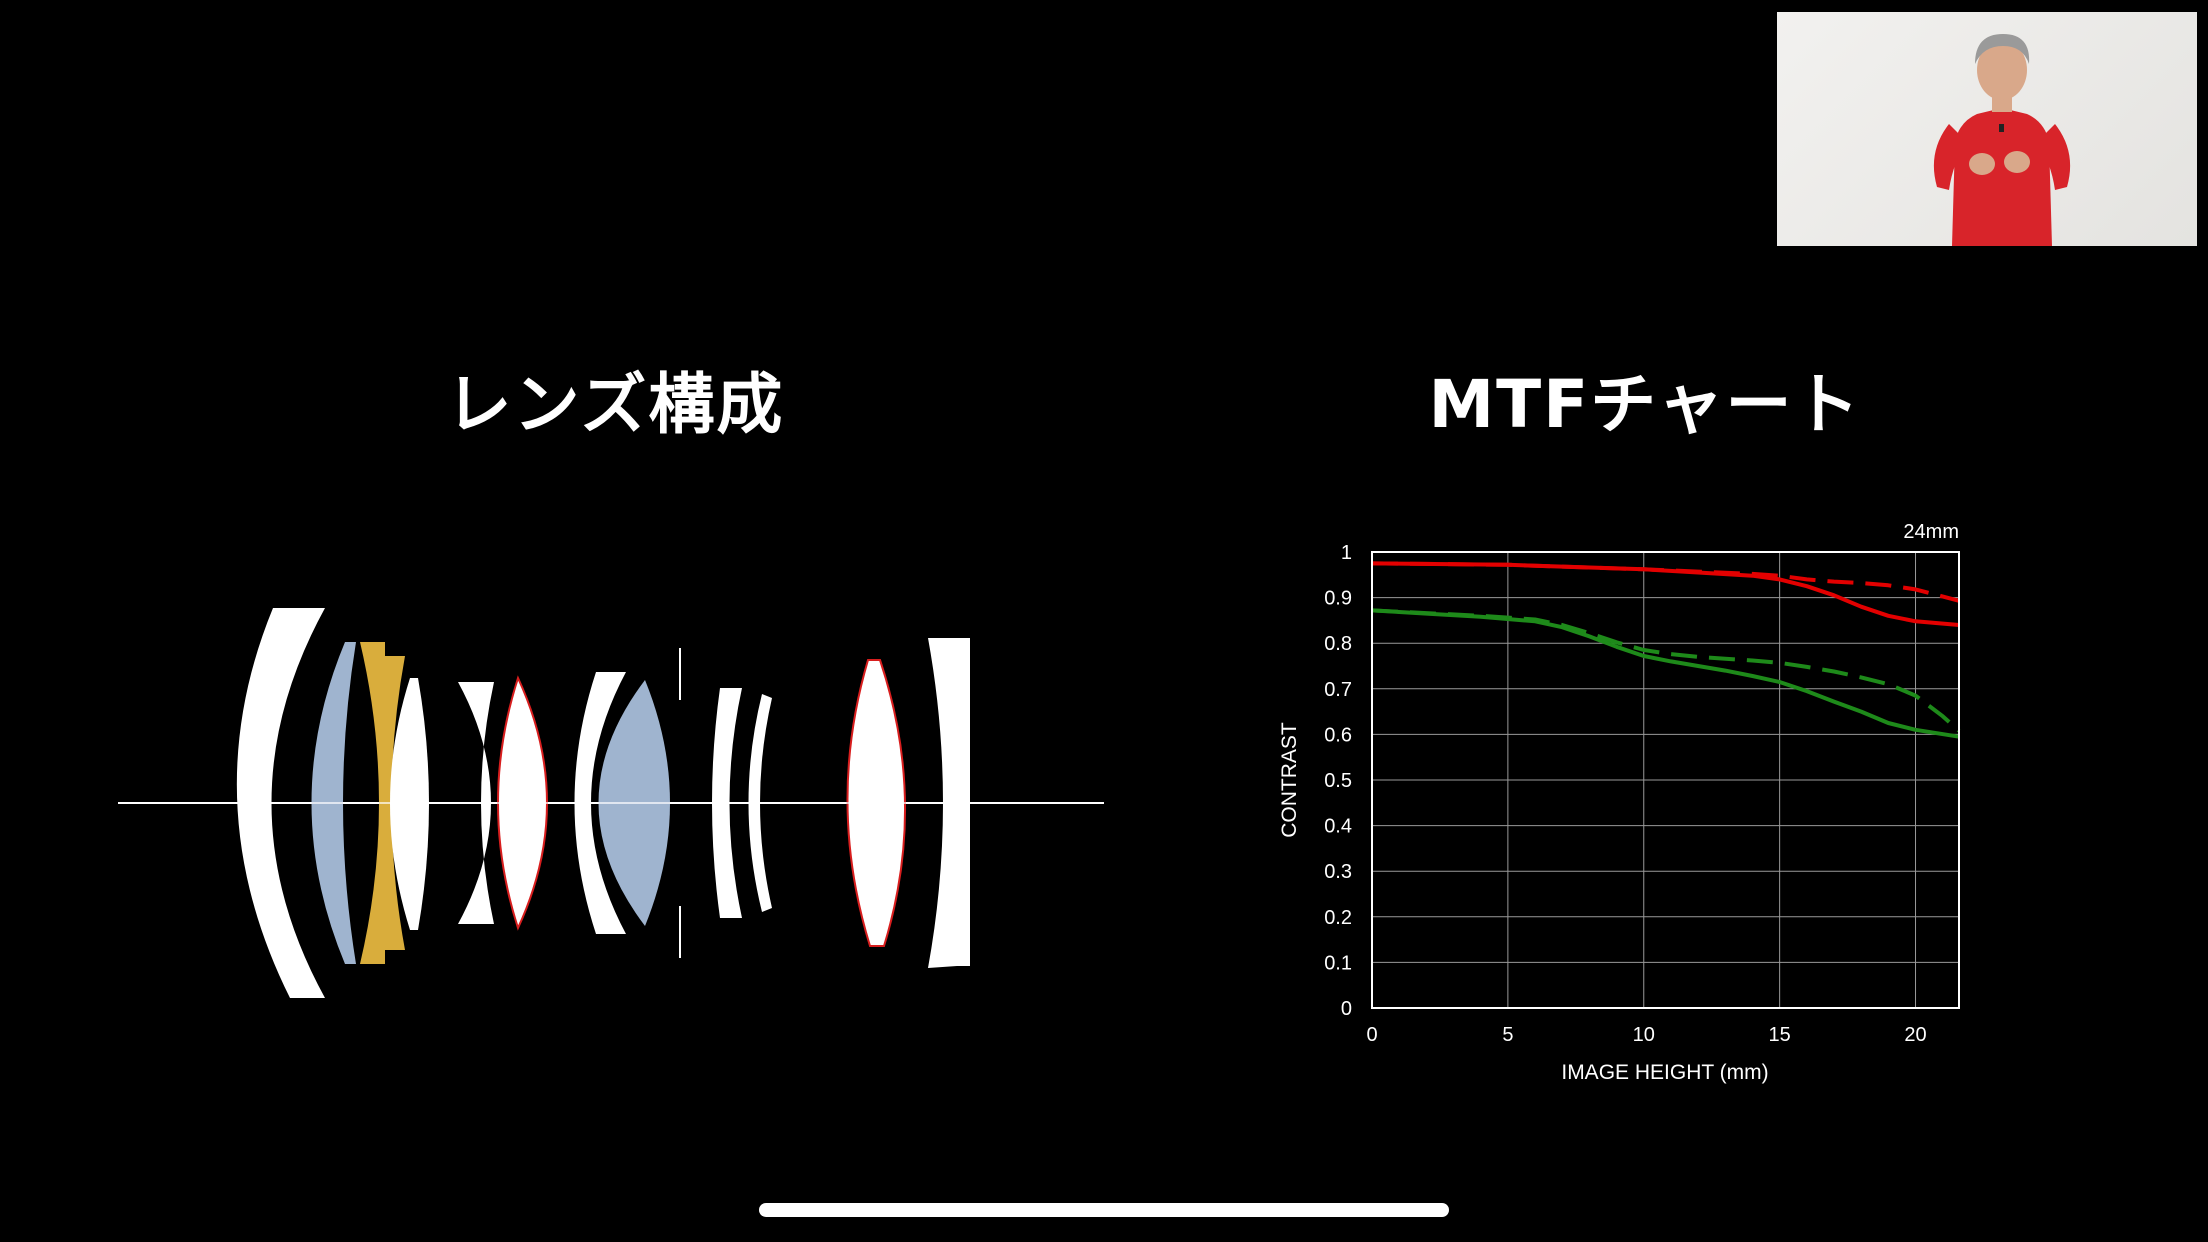 Image resolution: width=2208 pixels, height=1242 pixels. What do you see at coordinates (1104, 1210) in the screenshot?
I see `home-indicator` at bounding box center [1104, 1210].